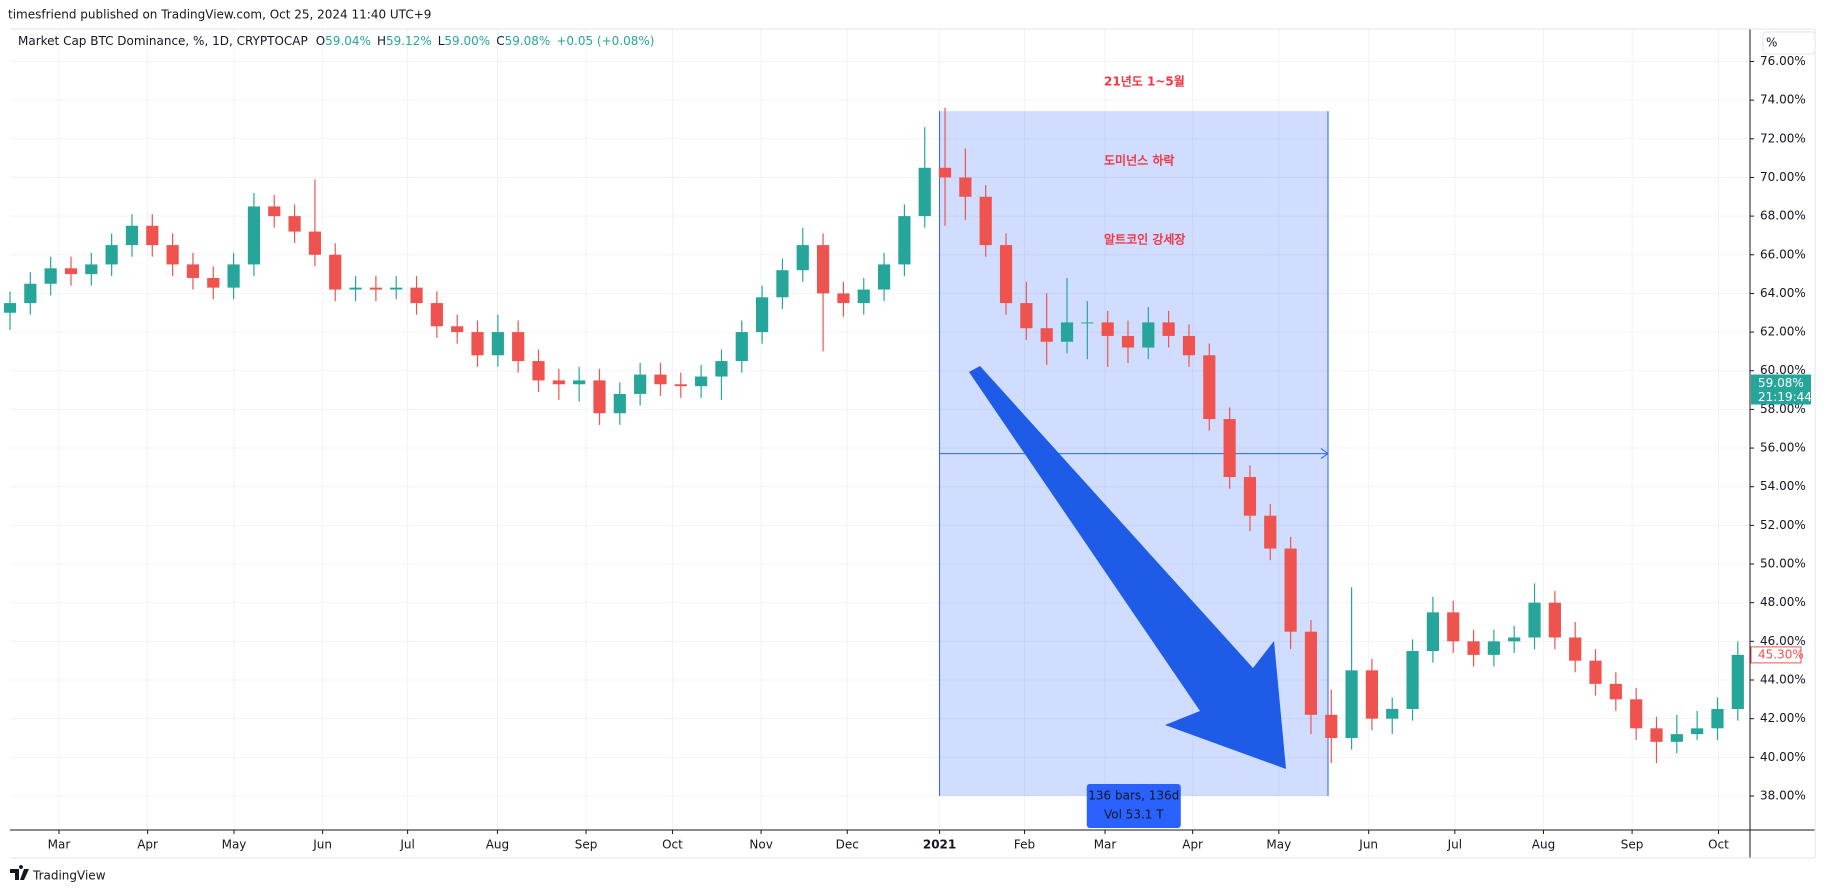 The height and width of the screenshot is (894, 1827). Describe the element at coordinates (409, 41) in the screenshot. I see `legend-value: 59.12%` at that location.